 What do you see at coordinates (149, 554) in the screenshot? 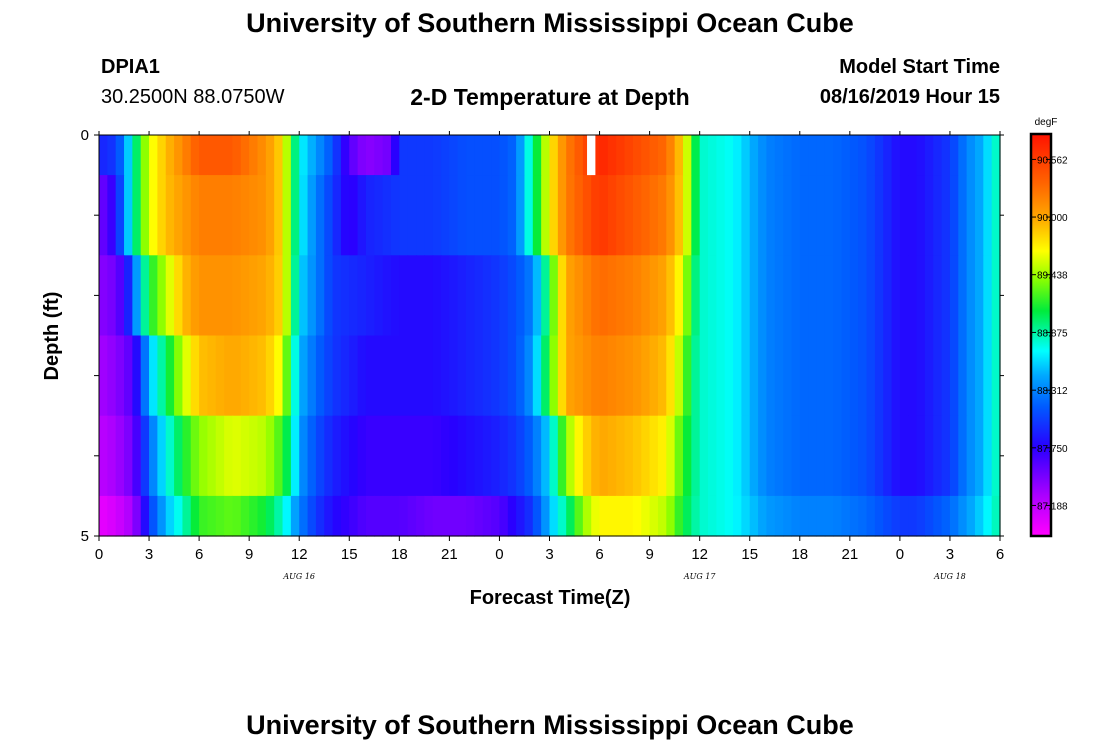
I see `x-tick-label: 3` at bounding box center [149, 554].